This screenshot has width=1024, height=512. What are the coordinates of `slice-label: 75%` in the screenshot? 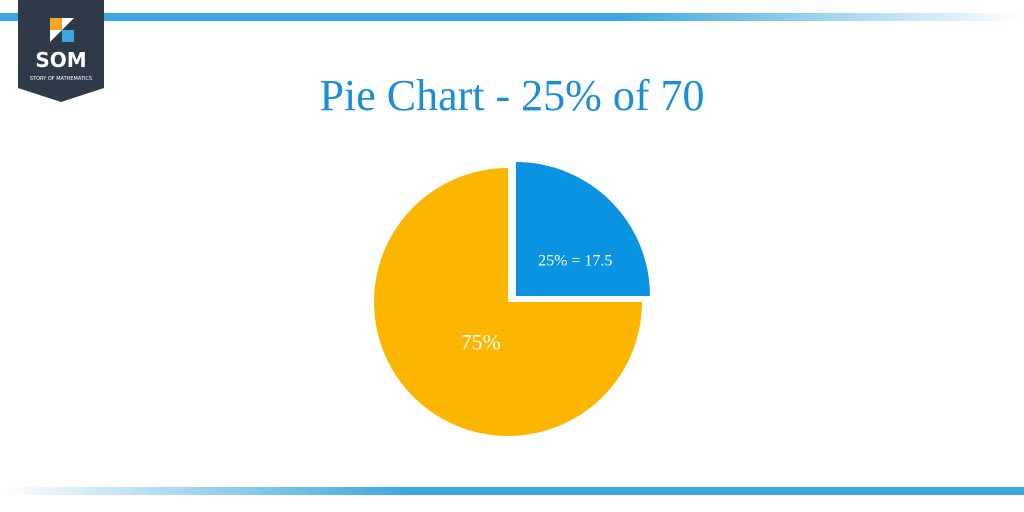 It's located at (480, 341).